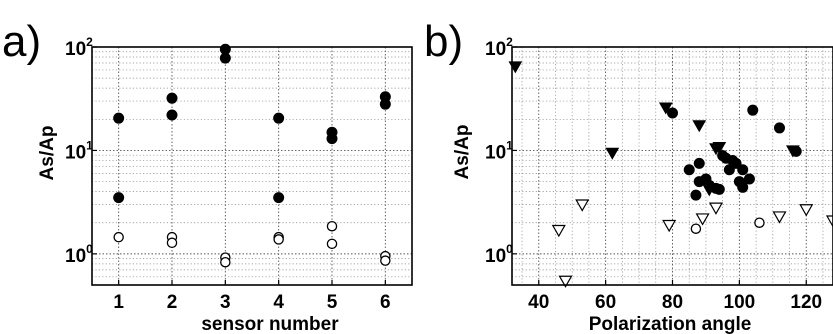  What do you see at coordinates (740, 302) in the screenshot?
I see `x-tick-label: 100` at bounding box center [740, 302].